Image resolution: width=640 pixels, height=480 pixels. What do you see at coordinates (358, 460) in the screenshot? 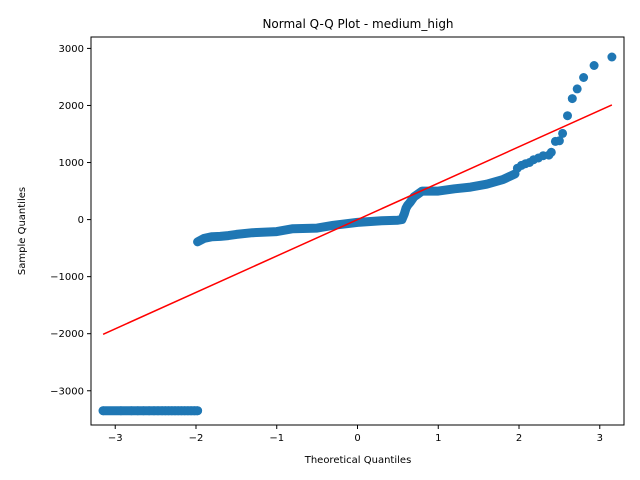
I see `x-axis-label: Theoretical Quantiles` at bounding box center [358, 460].